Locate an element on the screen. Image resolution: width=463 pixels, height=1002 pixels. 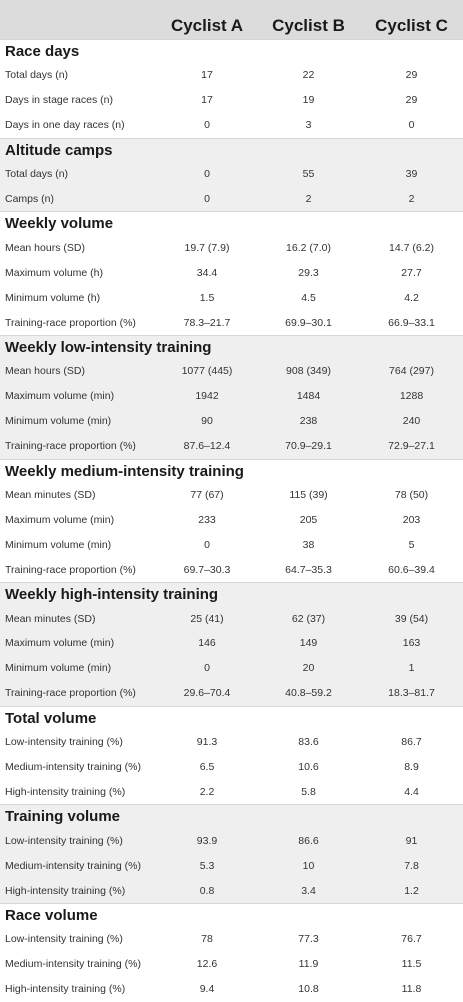
cell-cyclist-a: 9.4 is located at coordinates (207, 989).